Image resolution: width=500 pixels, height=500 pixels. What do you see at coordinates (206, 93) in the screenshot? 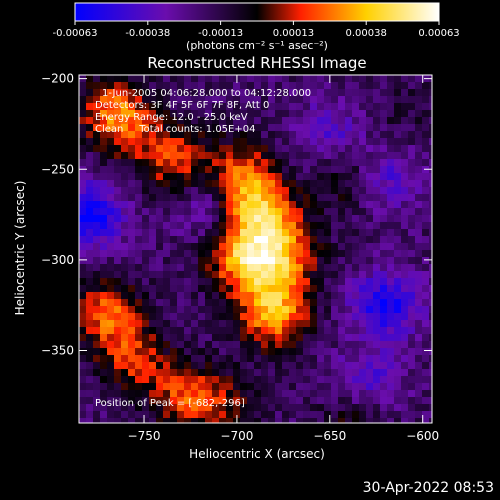
I see `annotation-time-range: 1-Jun-2005 04:06:28.000 to 04:12:28.000` at bounding box center [206, 93].